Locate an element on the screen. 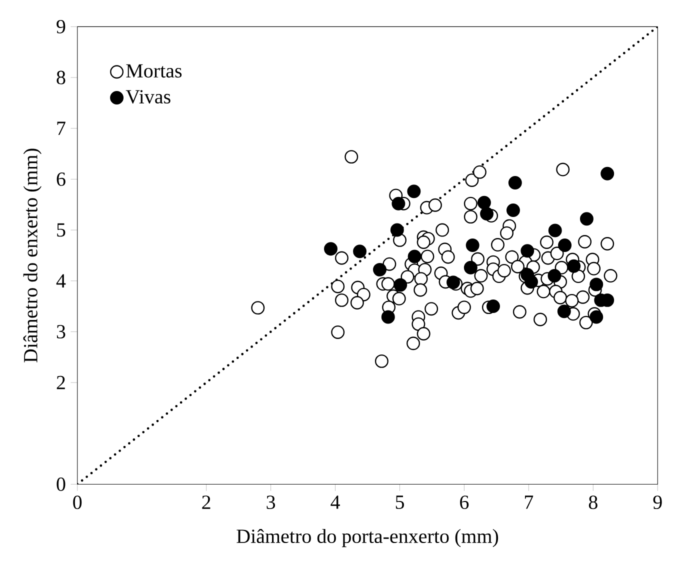 The image size is (683, 574). x-tick-label: 2 is located at coordinates (206, 502).